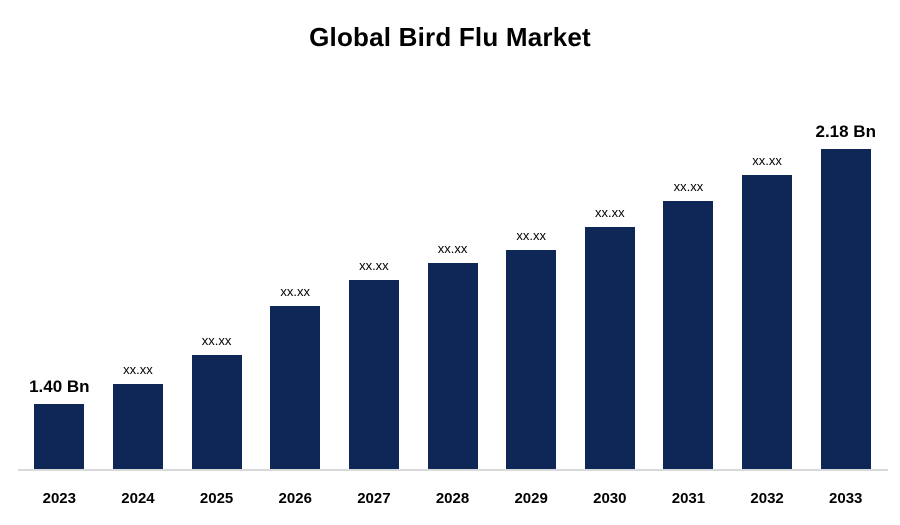 This screenshot has height=525, width=900. What do you see at coordinates (767, 498) in the screenshot?
I see `x-axis-label: 2032` at bounding box center [767, 498].